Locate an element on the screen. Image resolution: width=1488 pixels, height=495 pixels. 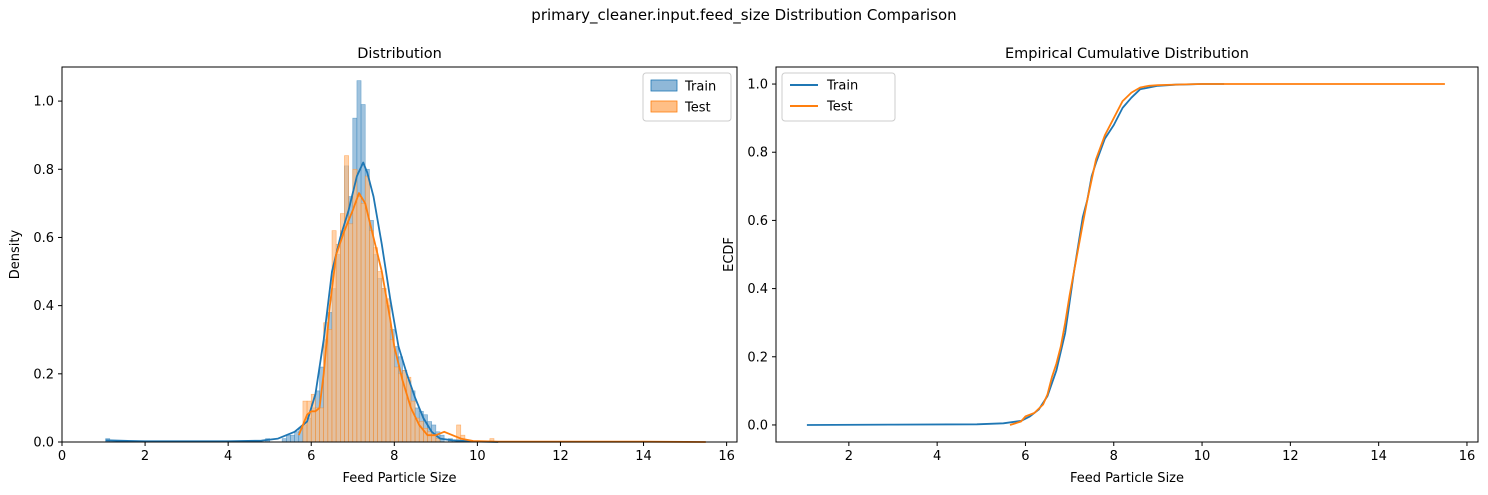
hist-x-tick-label: 4 is located at coordinates (228, 456).